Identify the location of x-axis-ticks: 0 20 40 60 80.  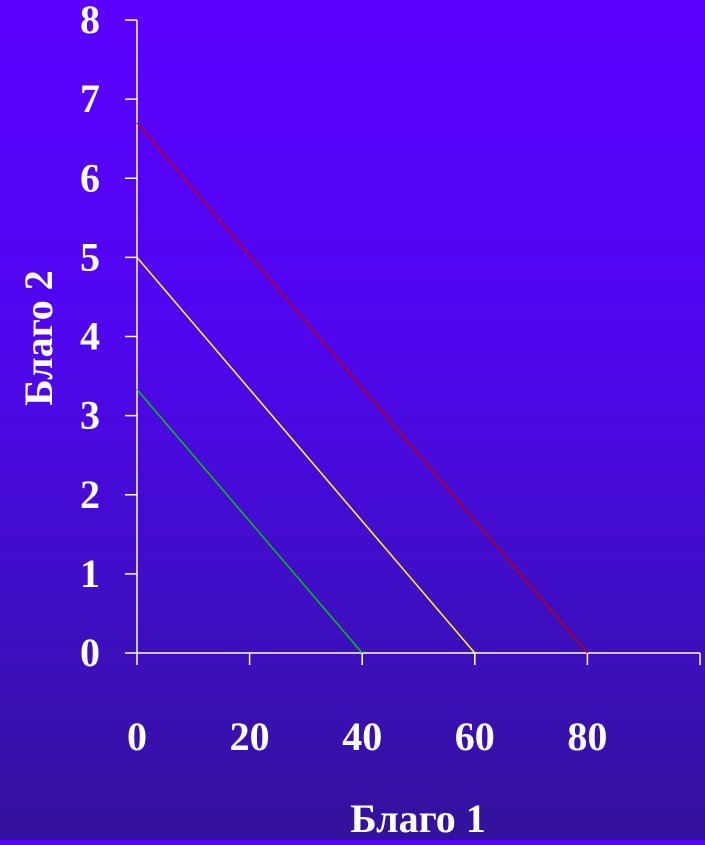
(414, 706).